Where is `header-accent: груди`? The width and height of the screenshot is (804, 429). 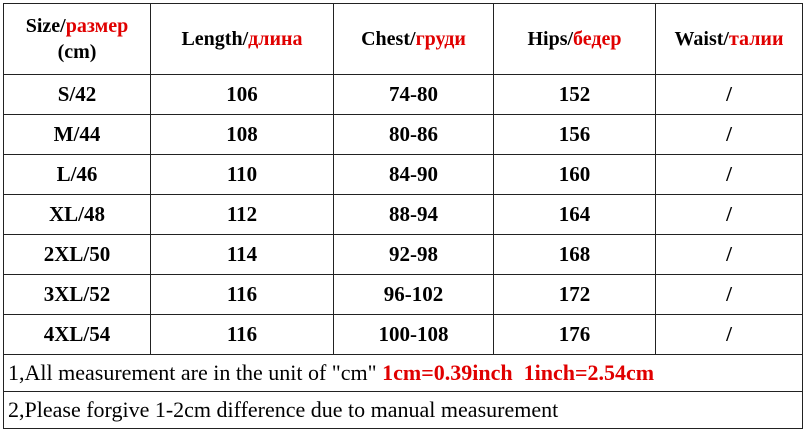 header-accent: груди is located at coordinates (440, 39).